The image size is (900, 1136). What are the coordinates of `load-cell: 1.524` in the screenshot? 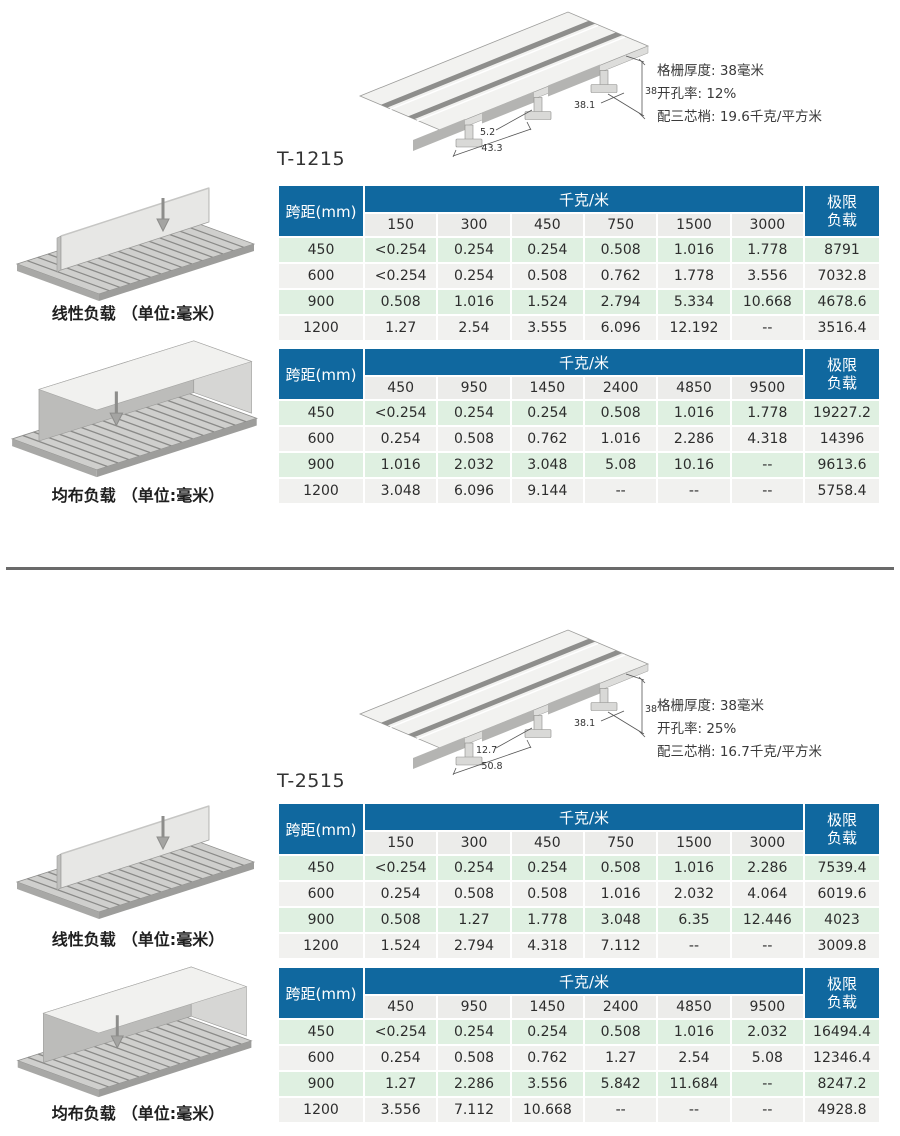 It's located at (401, 946).